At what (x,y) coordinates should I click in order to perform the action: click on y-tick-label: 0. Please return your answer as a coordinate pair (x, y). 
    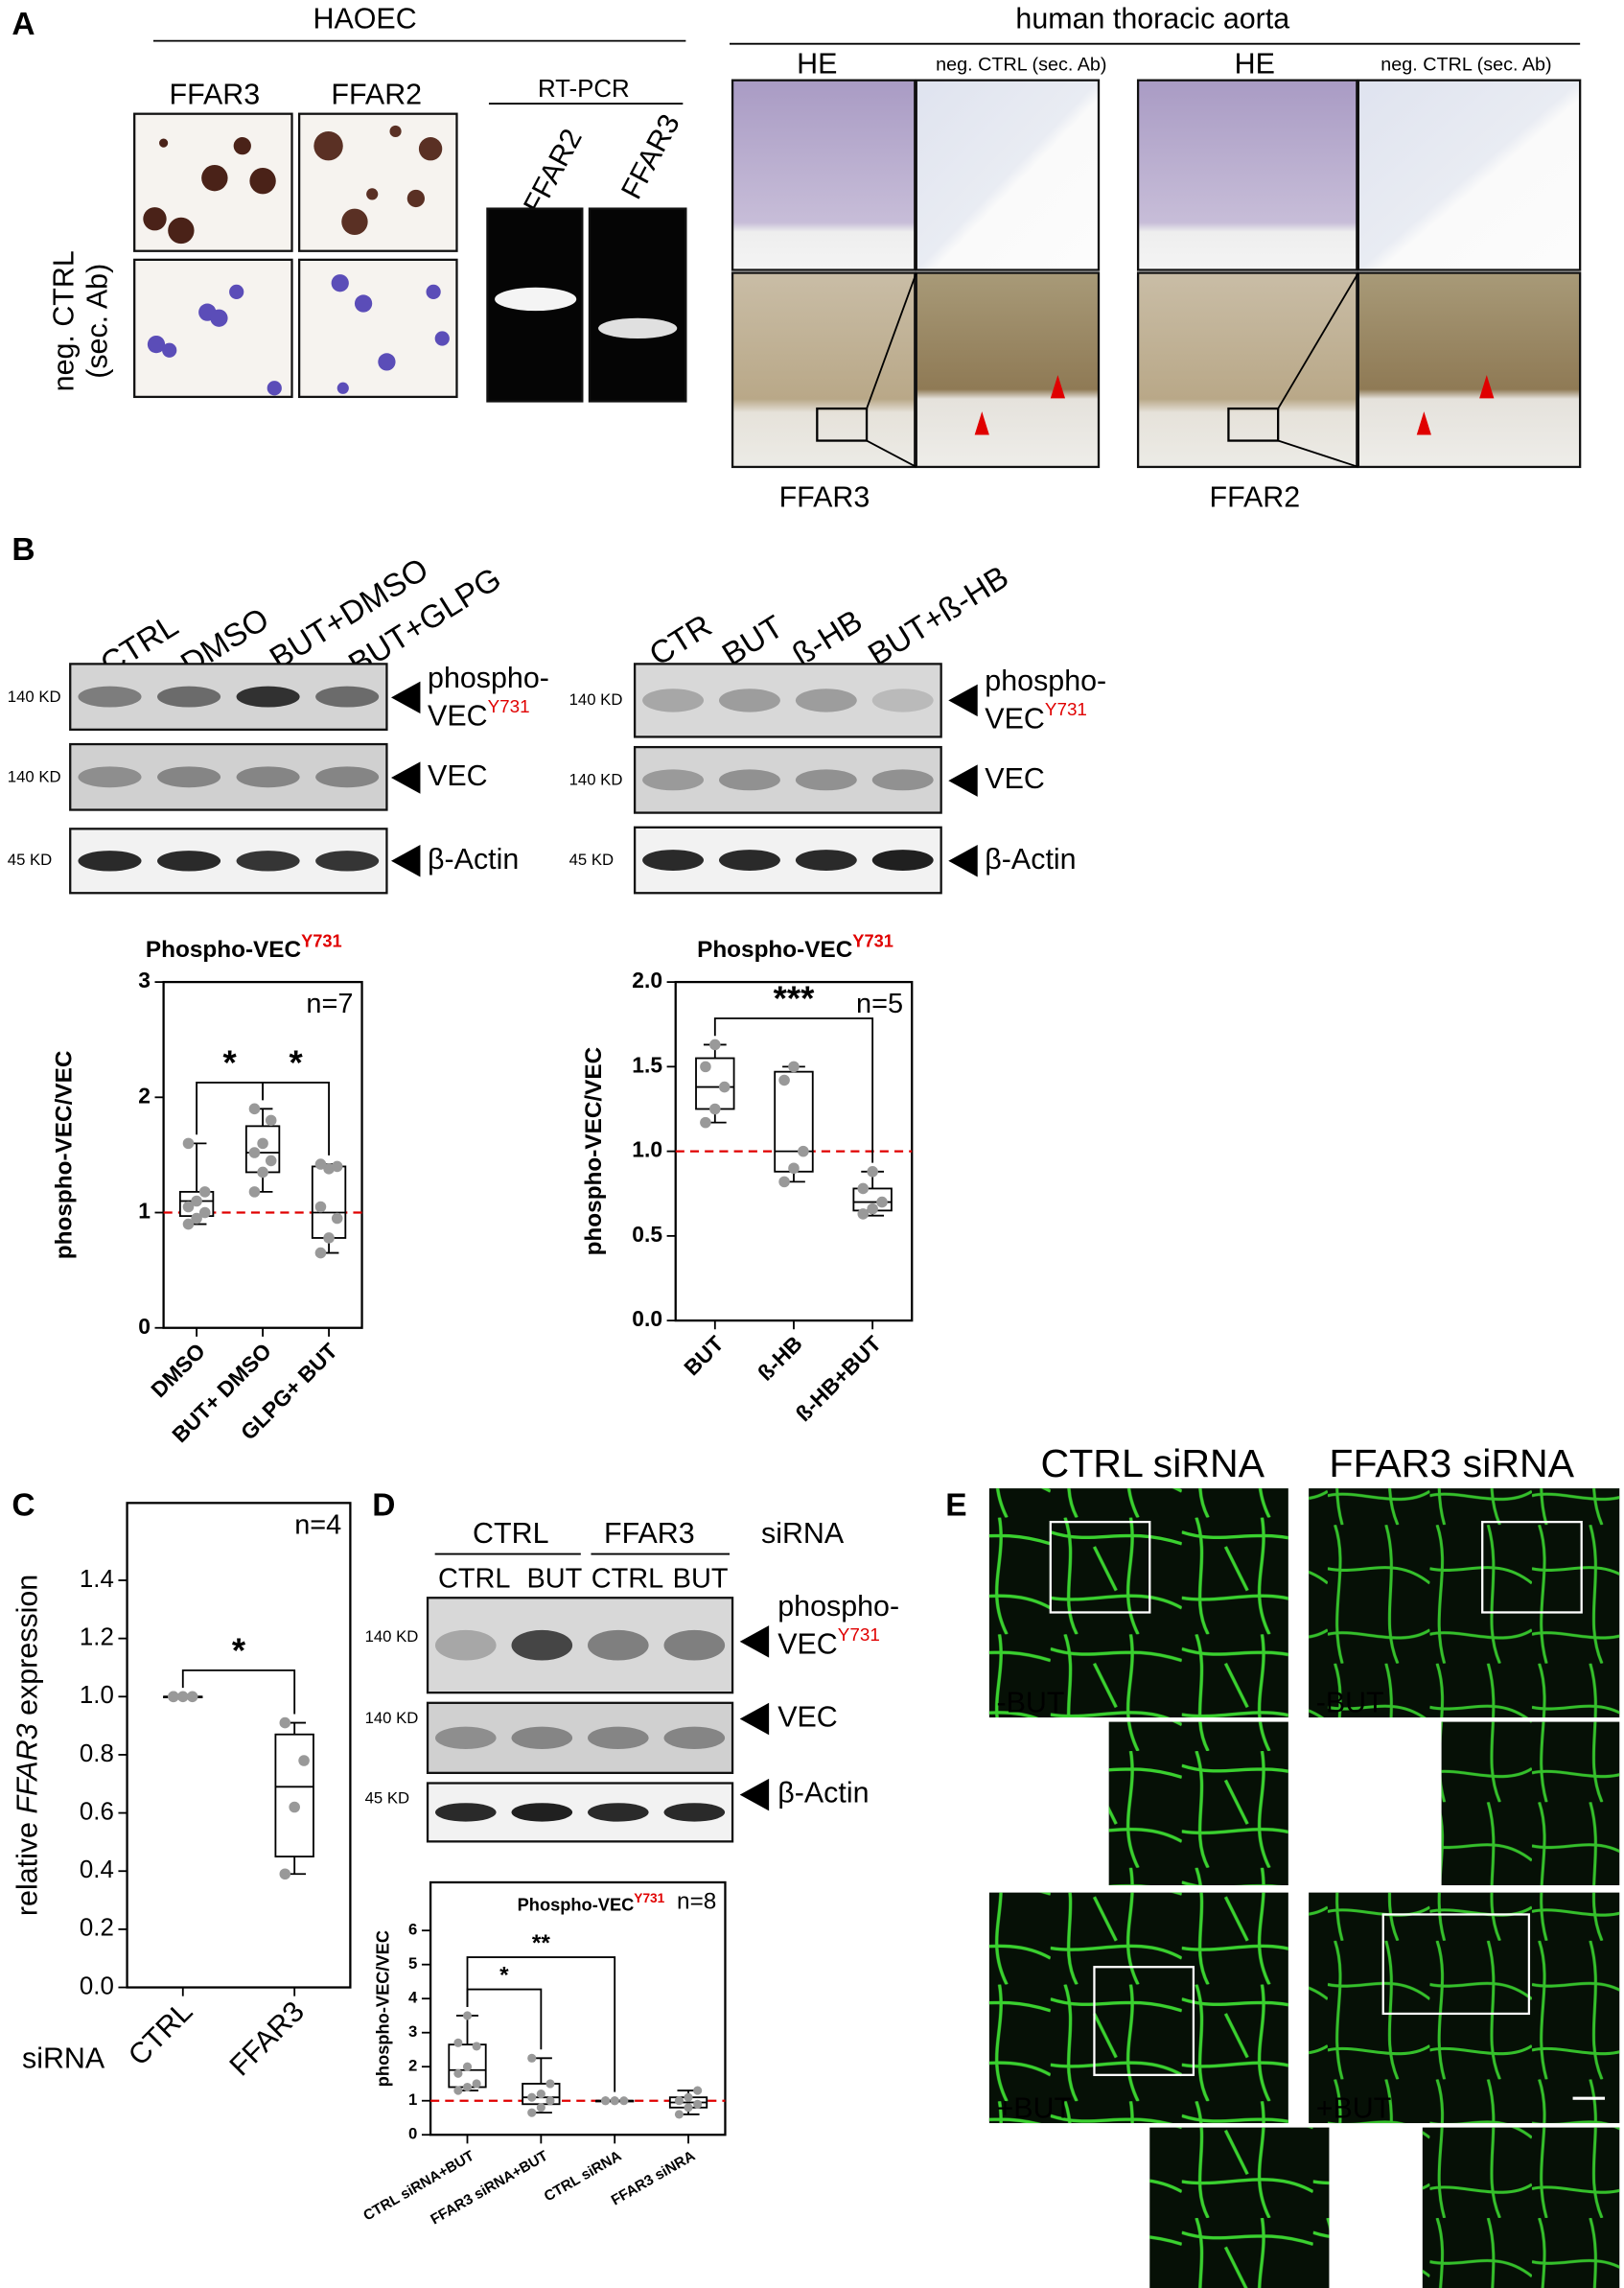
    Looking at the image, I should click on (413, 2134).